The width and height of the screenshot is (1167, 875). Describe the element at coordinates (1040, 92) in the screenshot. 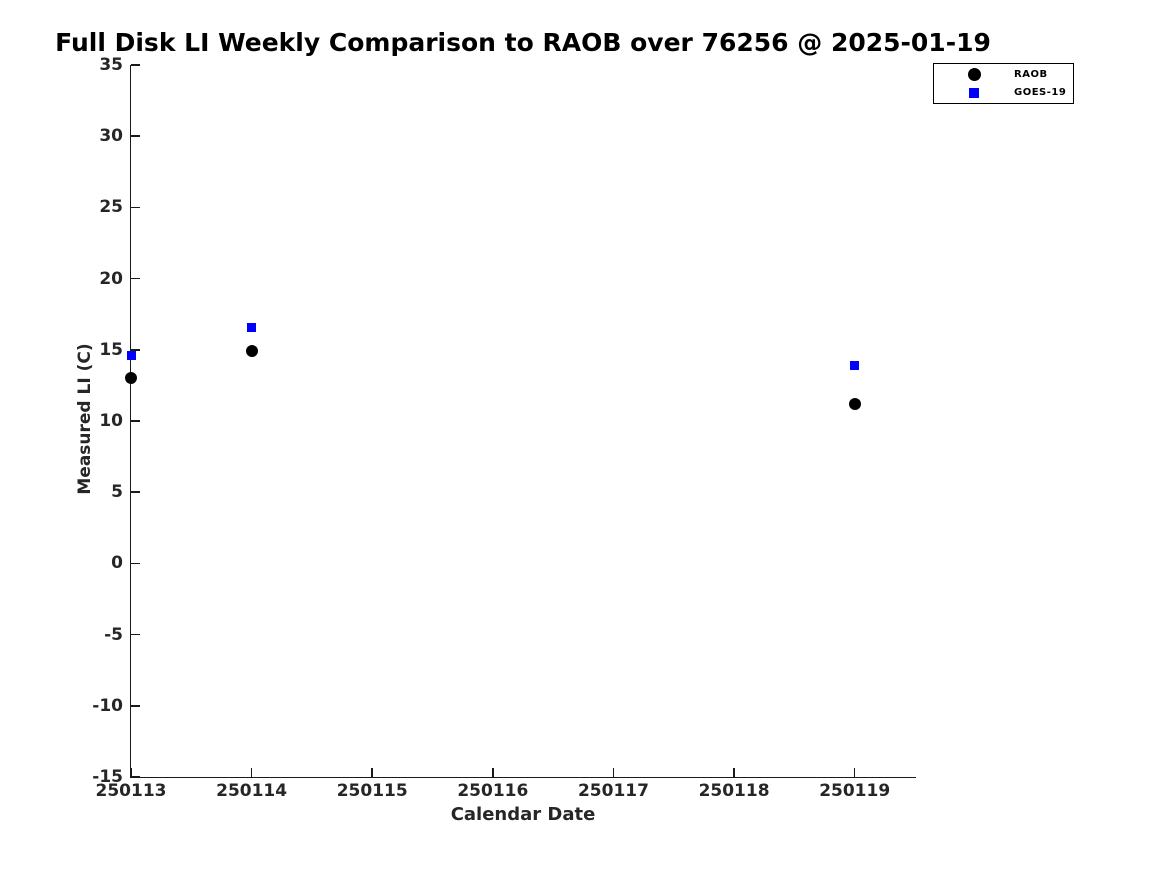

I see `legend-label-goes19: GOES-19` at that location.